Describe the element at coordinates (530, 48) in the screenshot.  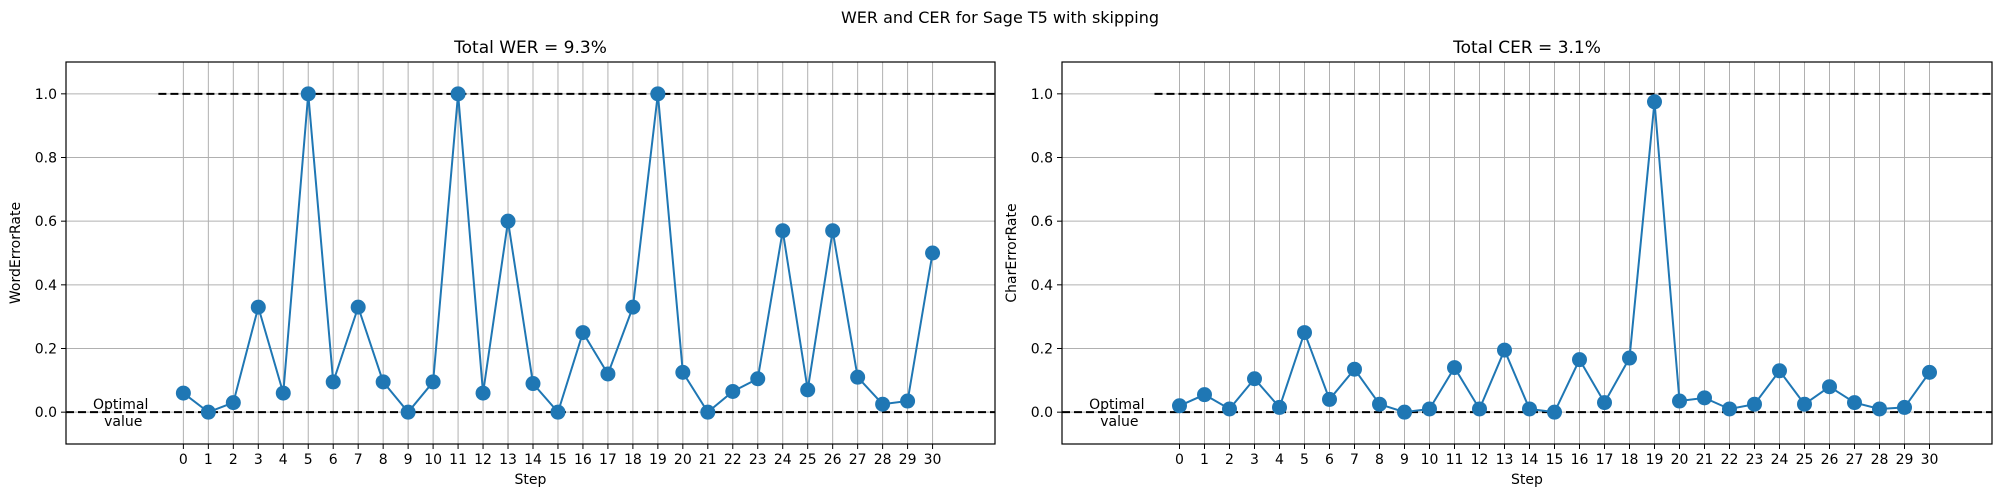
I see `chart-title: Total WER = 9.3%` at that location.